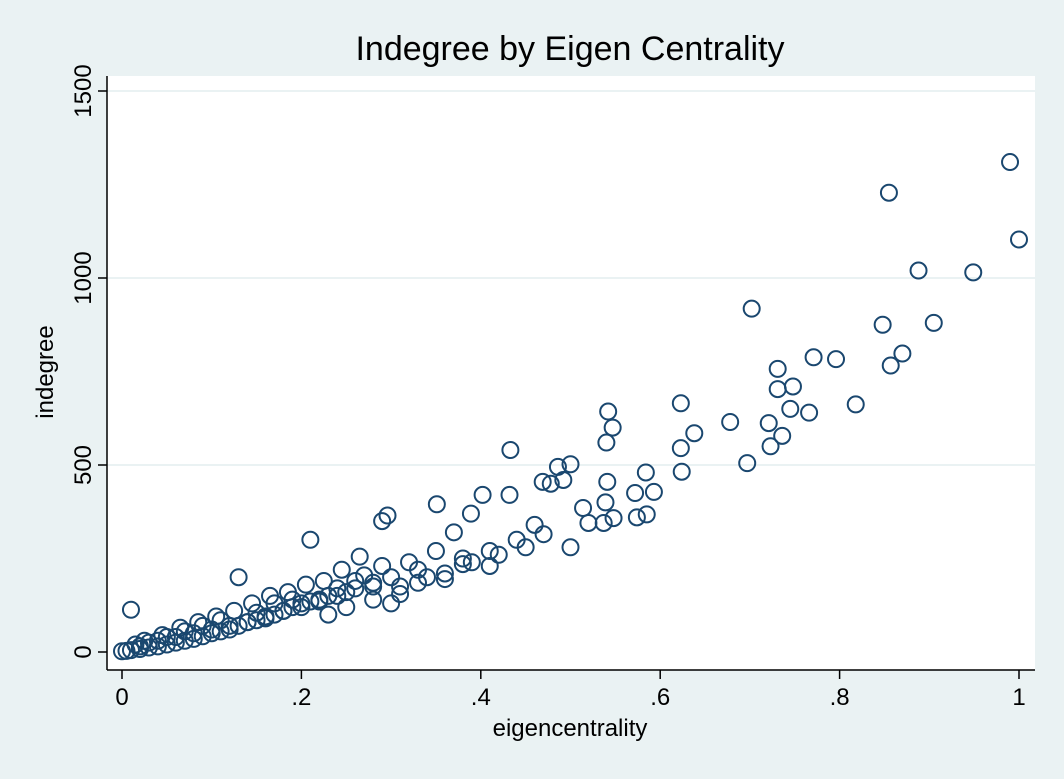 Image resolution: width=1064 pixels, height=779 pixels. I want to click on y-tick-label: 0, so click(83, 651).